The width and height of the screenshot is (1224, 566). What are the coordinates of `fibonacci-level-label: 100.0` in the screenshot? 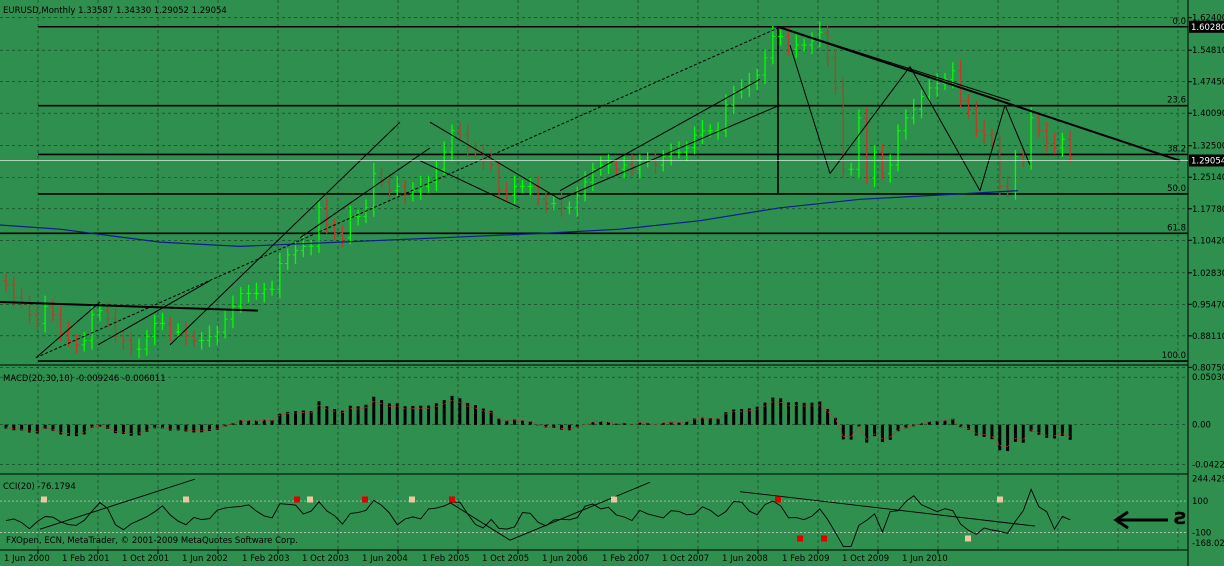 It's located at (1174, 356).